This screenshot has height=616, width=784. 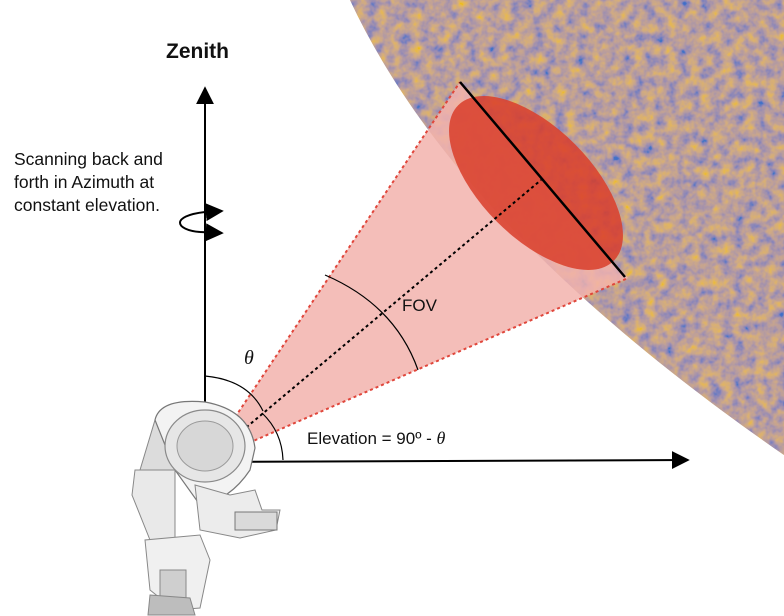 I want to click on elevation-arc, so click(x=272, y=436).